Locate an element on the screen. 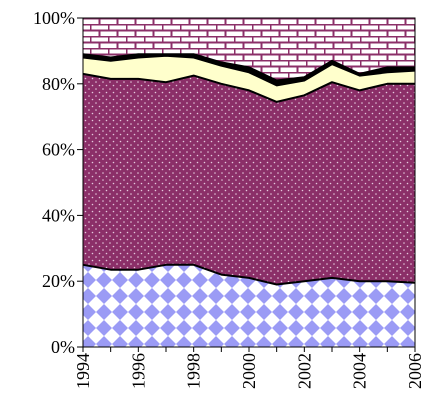 This screenshot has height=414, width=423. x-tick-label: 1996 is located at coordinates (138, 371).